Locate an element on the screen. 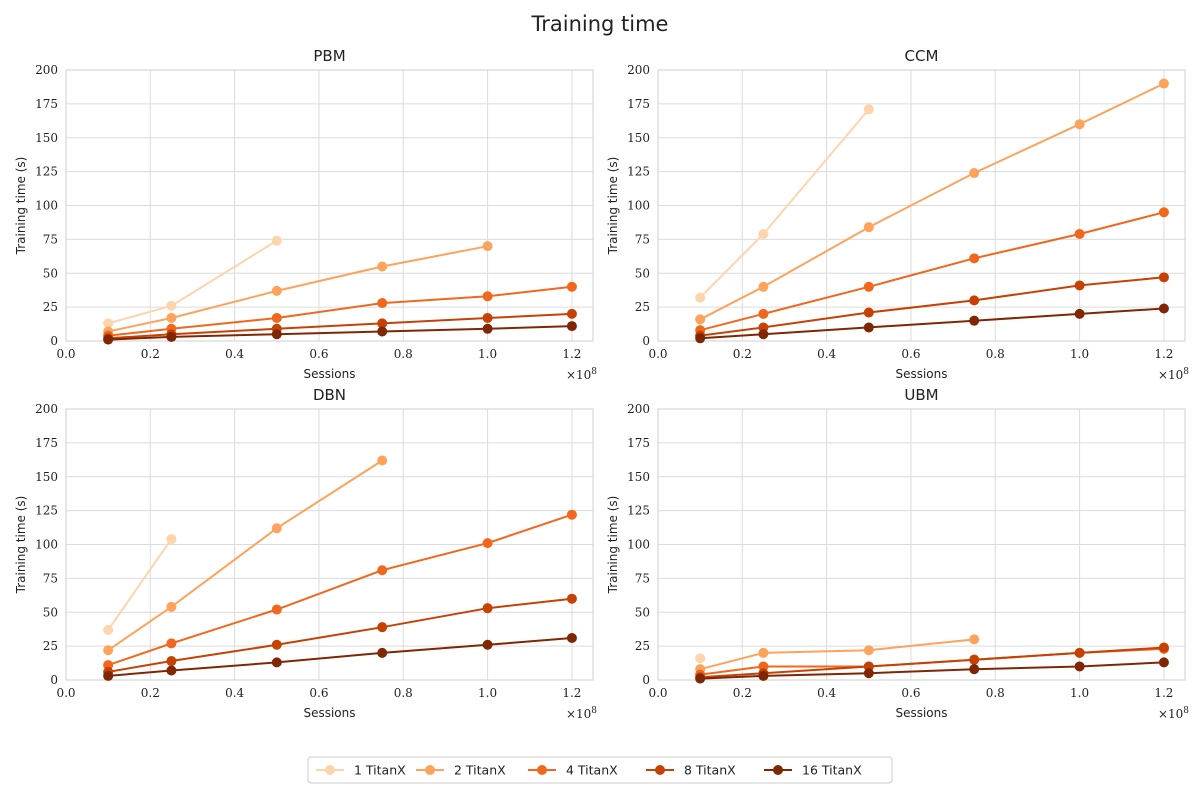 The height and width of the screenshot is (800, 1200). y-axis-label: Training time (s) is located at coordinates (613, 545).